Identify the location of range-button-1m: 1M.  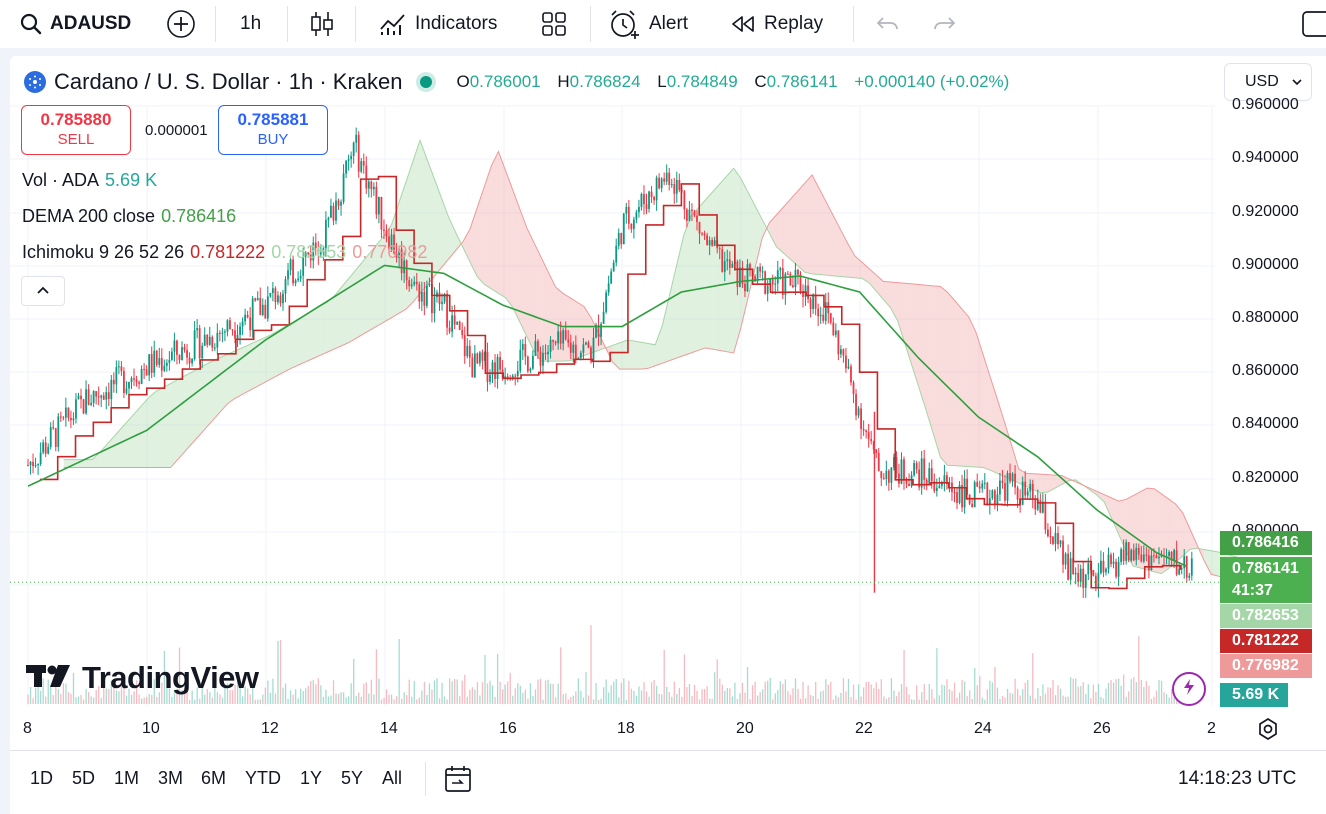
(127, 778).